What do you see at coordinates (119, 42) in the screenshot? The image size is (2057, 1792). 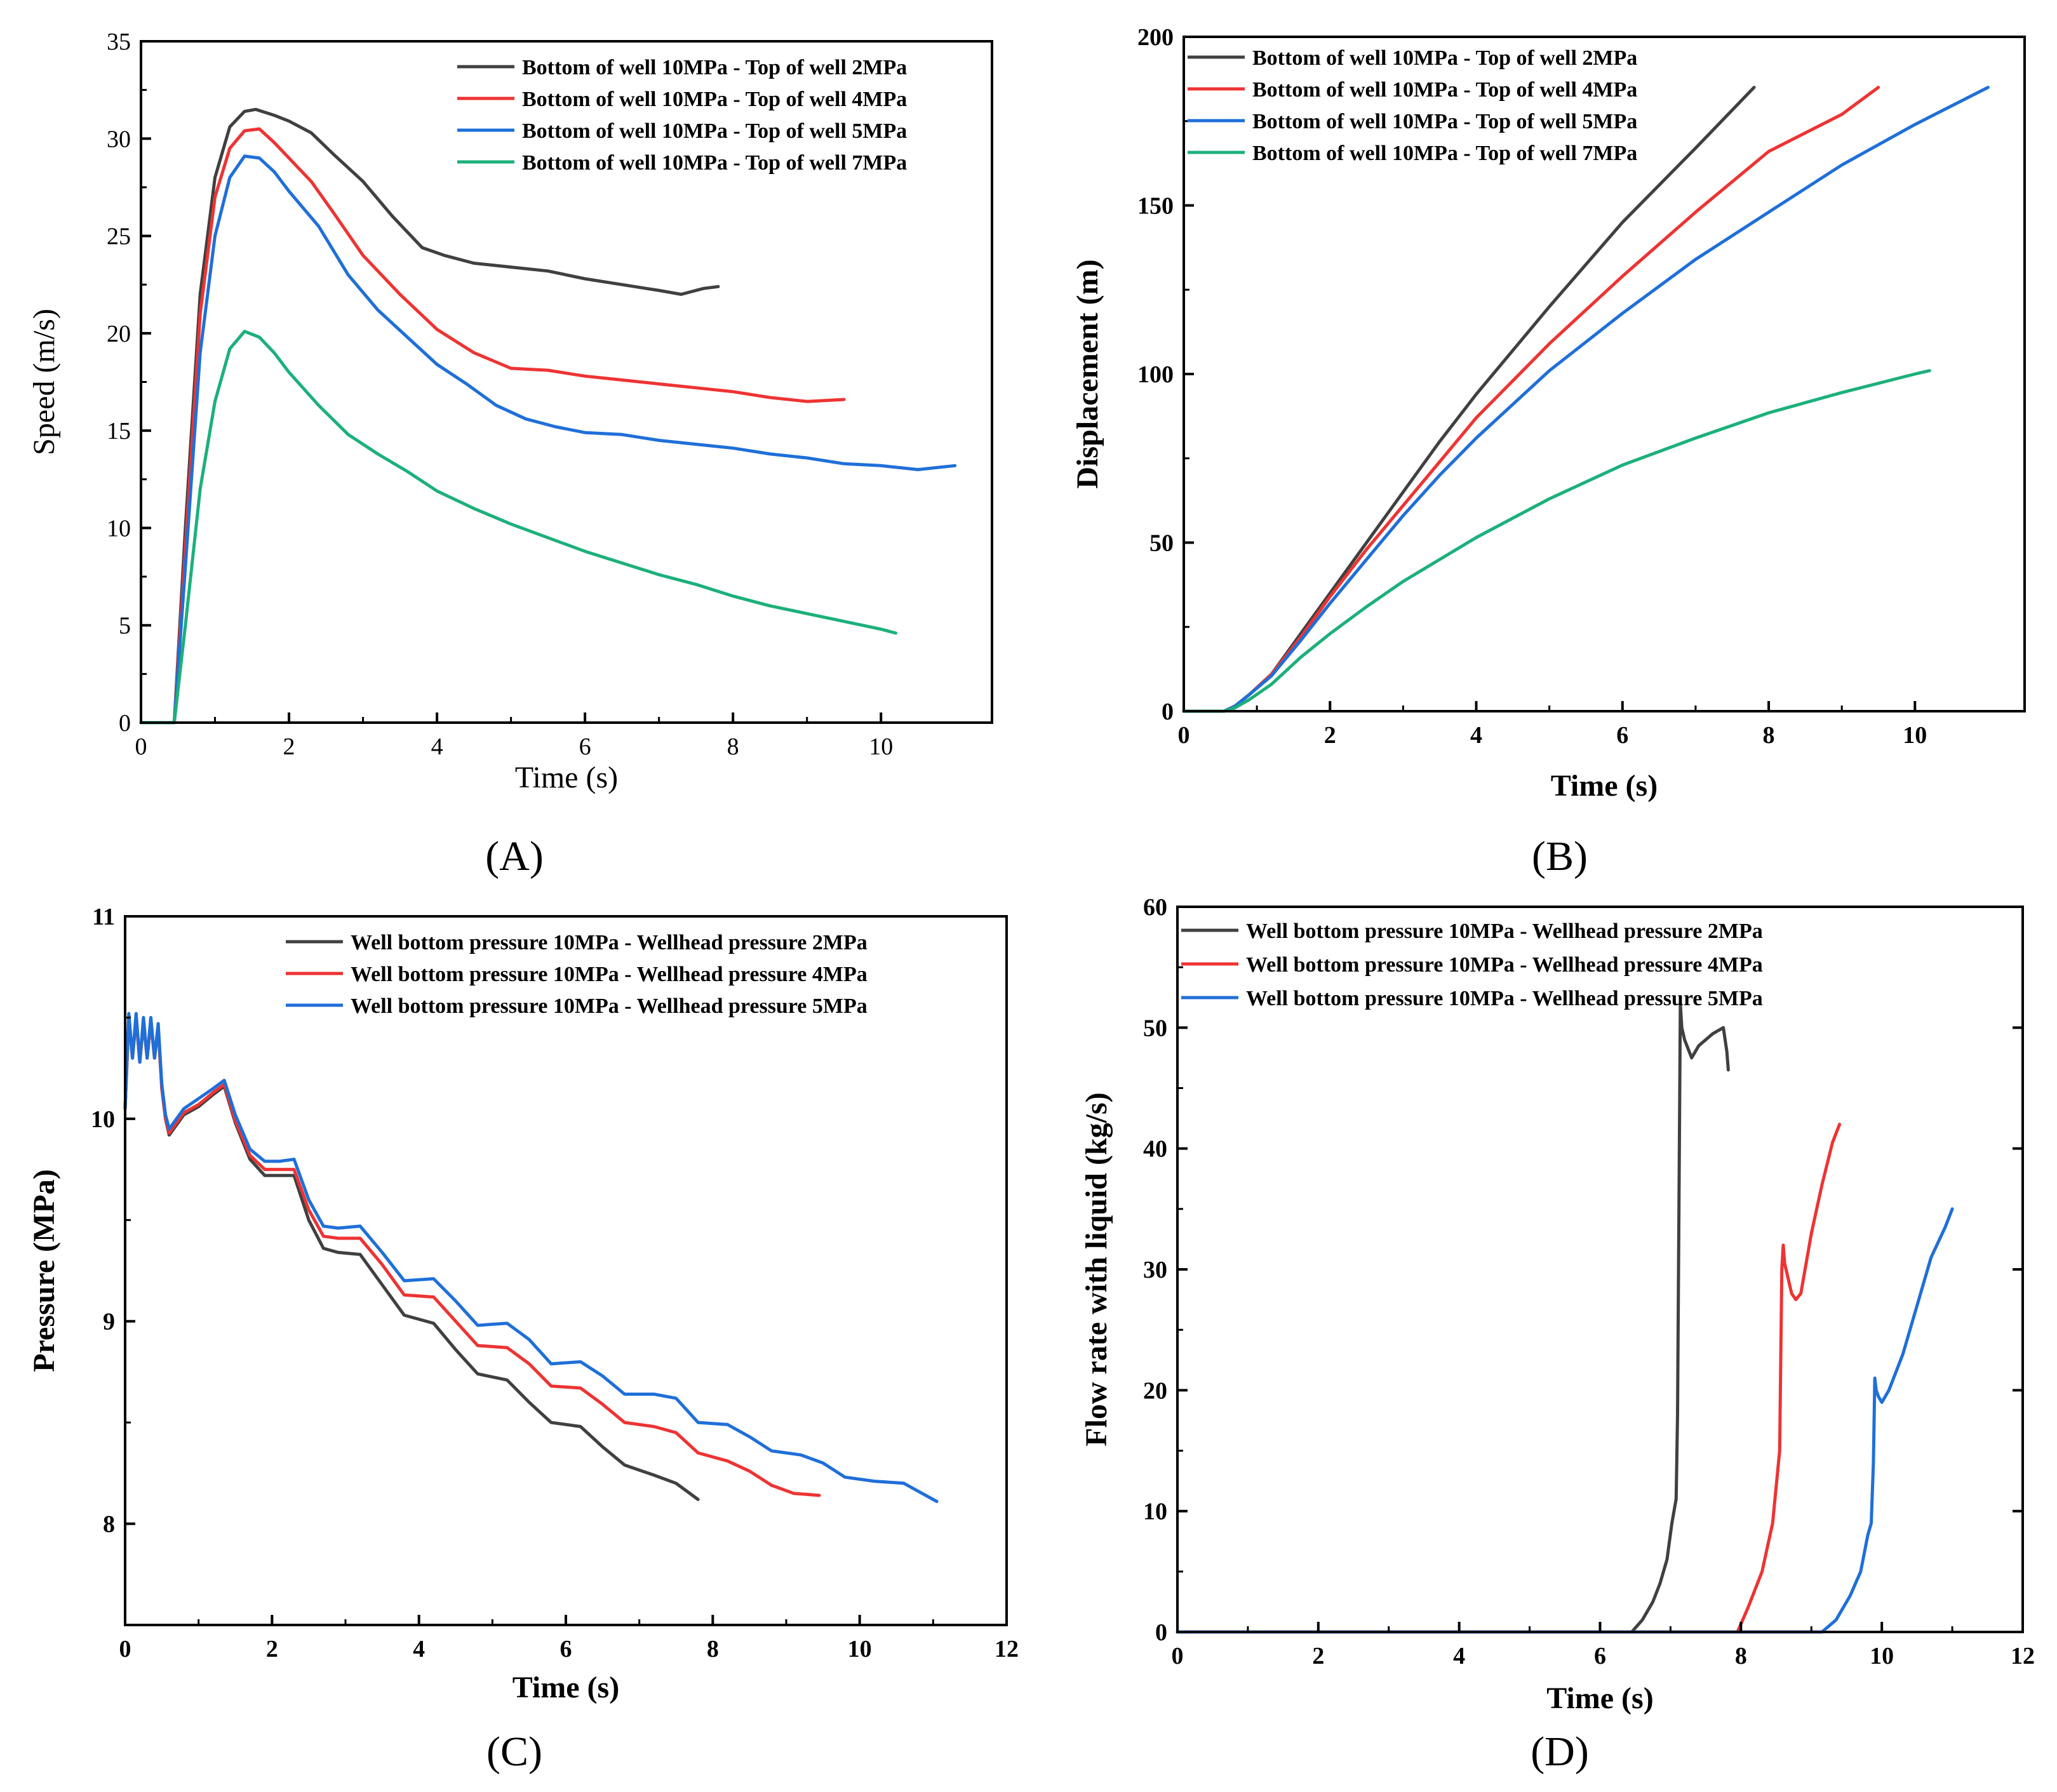 I see `y-tick-label: 35` at bounding box center [119, 42].